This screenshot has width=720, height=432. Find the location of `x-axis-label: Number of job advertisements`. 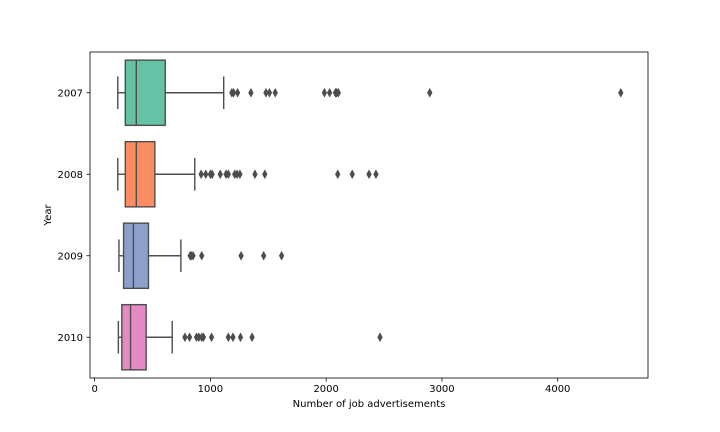

x-axis-label: Number of job advertisements is located at coordinates (369, 404).